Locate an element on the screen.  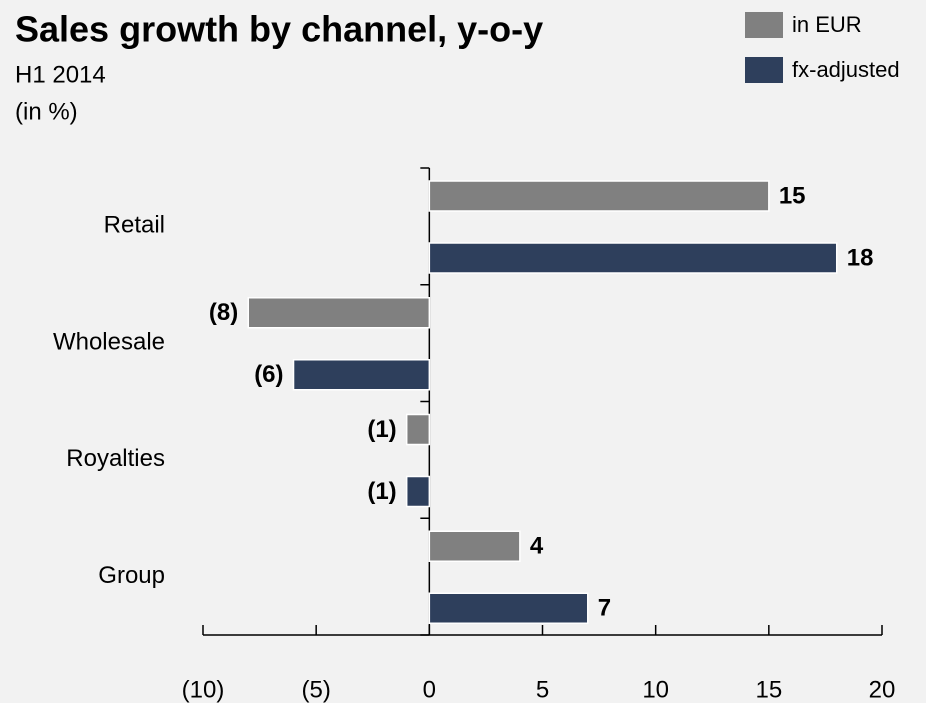
x-tick-label: 10 is located at coordinates (655, 689).